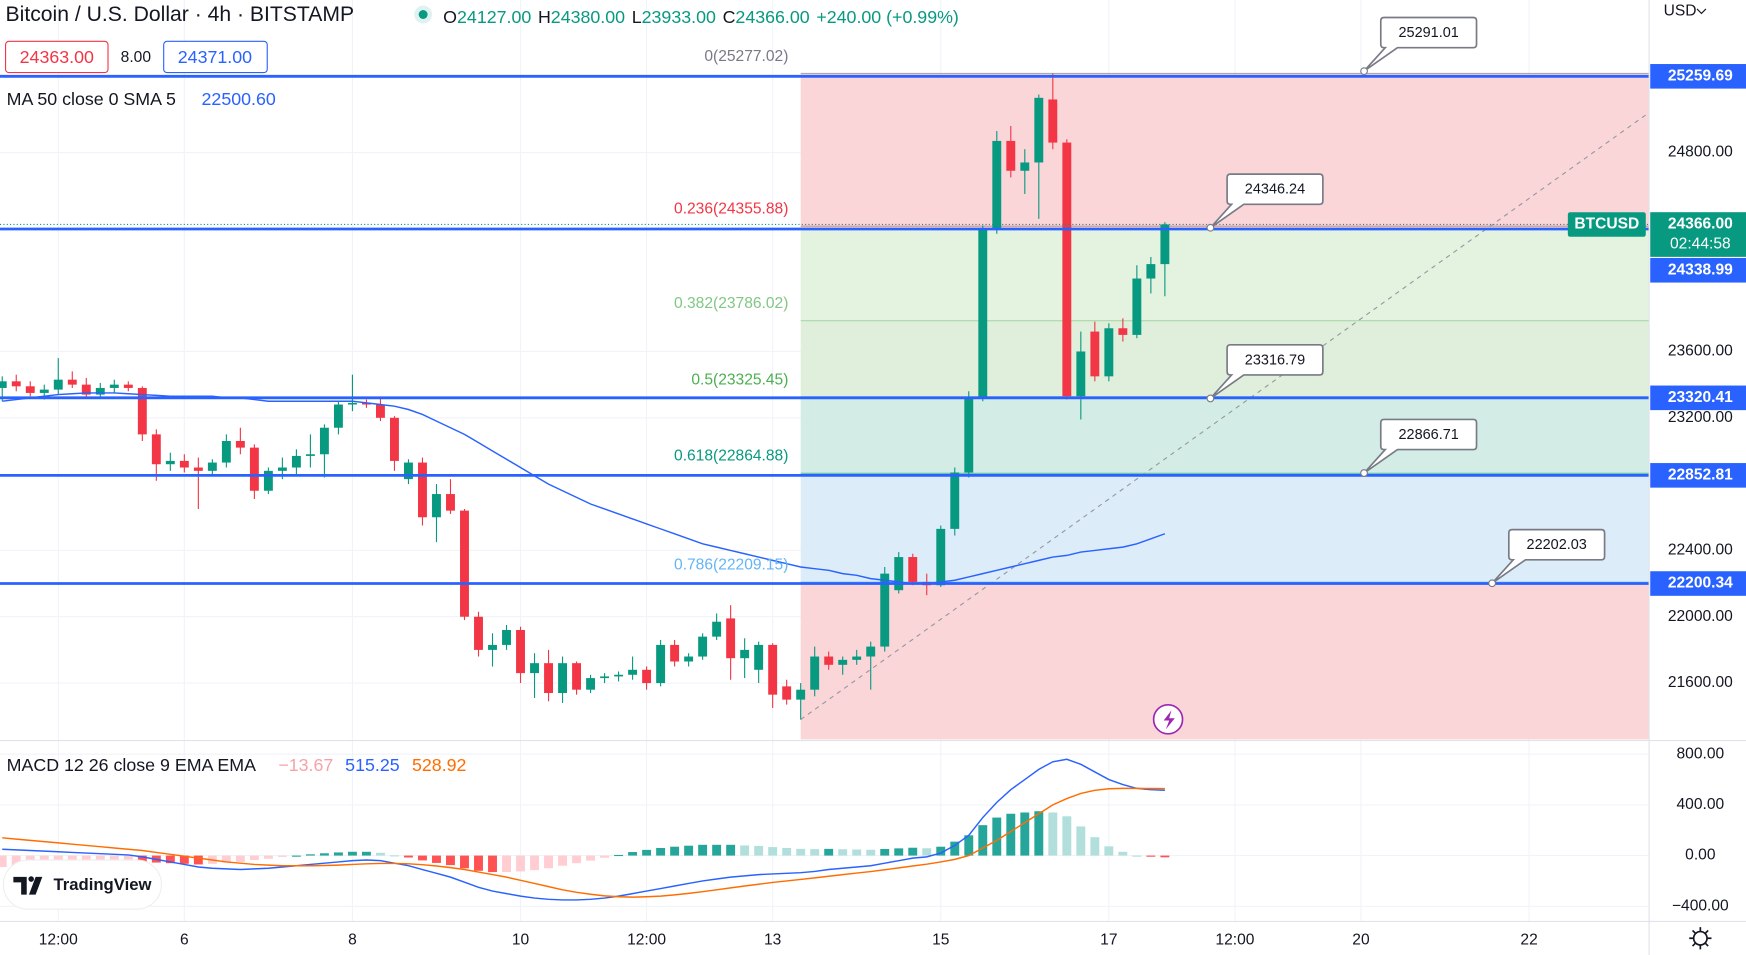 Image resolution: width=1746 pixels, height=955 pixels. What do you see at coordinates (31, 879) in the screenshot?
I see `brand-logo-dot` at bounding box center [31, 879].